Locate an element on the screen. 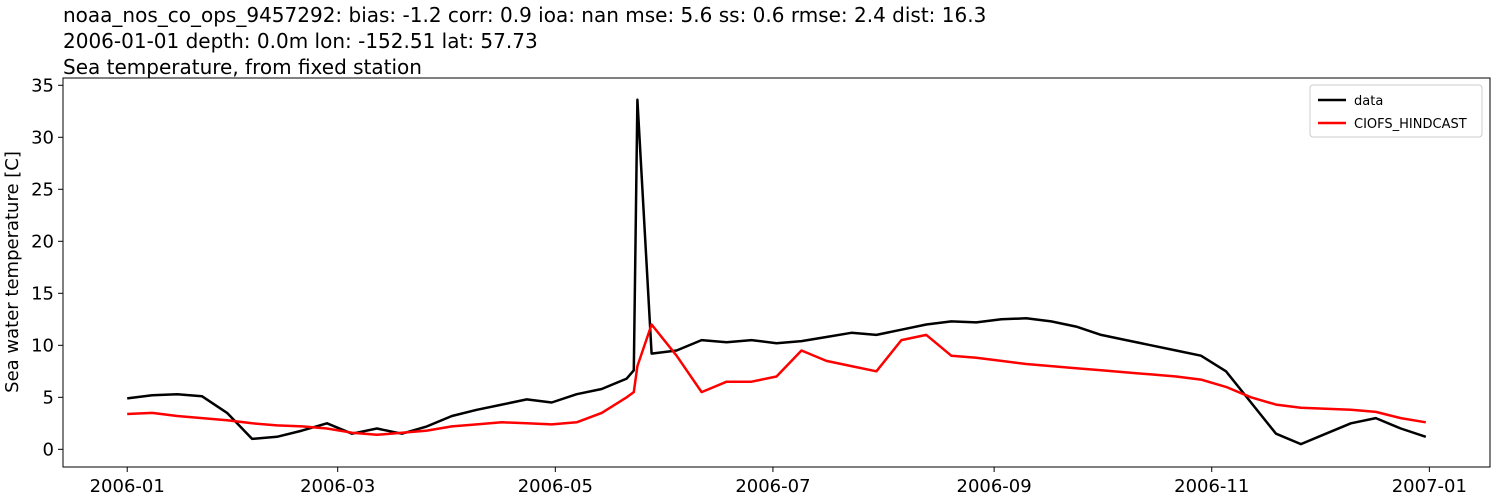 Image resolution: width=1500 pixels, height=504 pixels. x-tick-label: 2006-05 is located at coordinates (555, 486).